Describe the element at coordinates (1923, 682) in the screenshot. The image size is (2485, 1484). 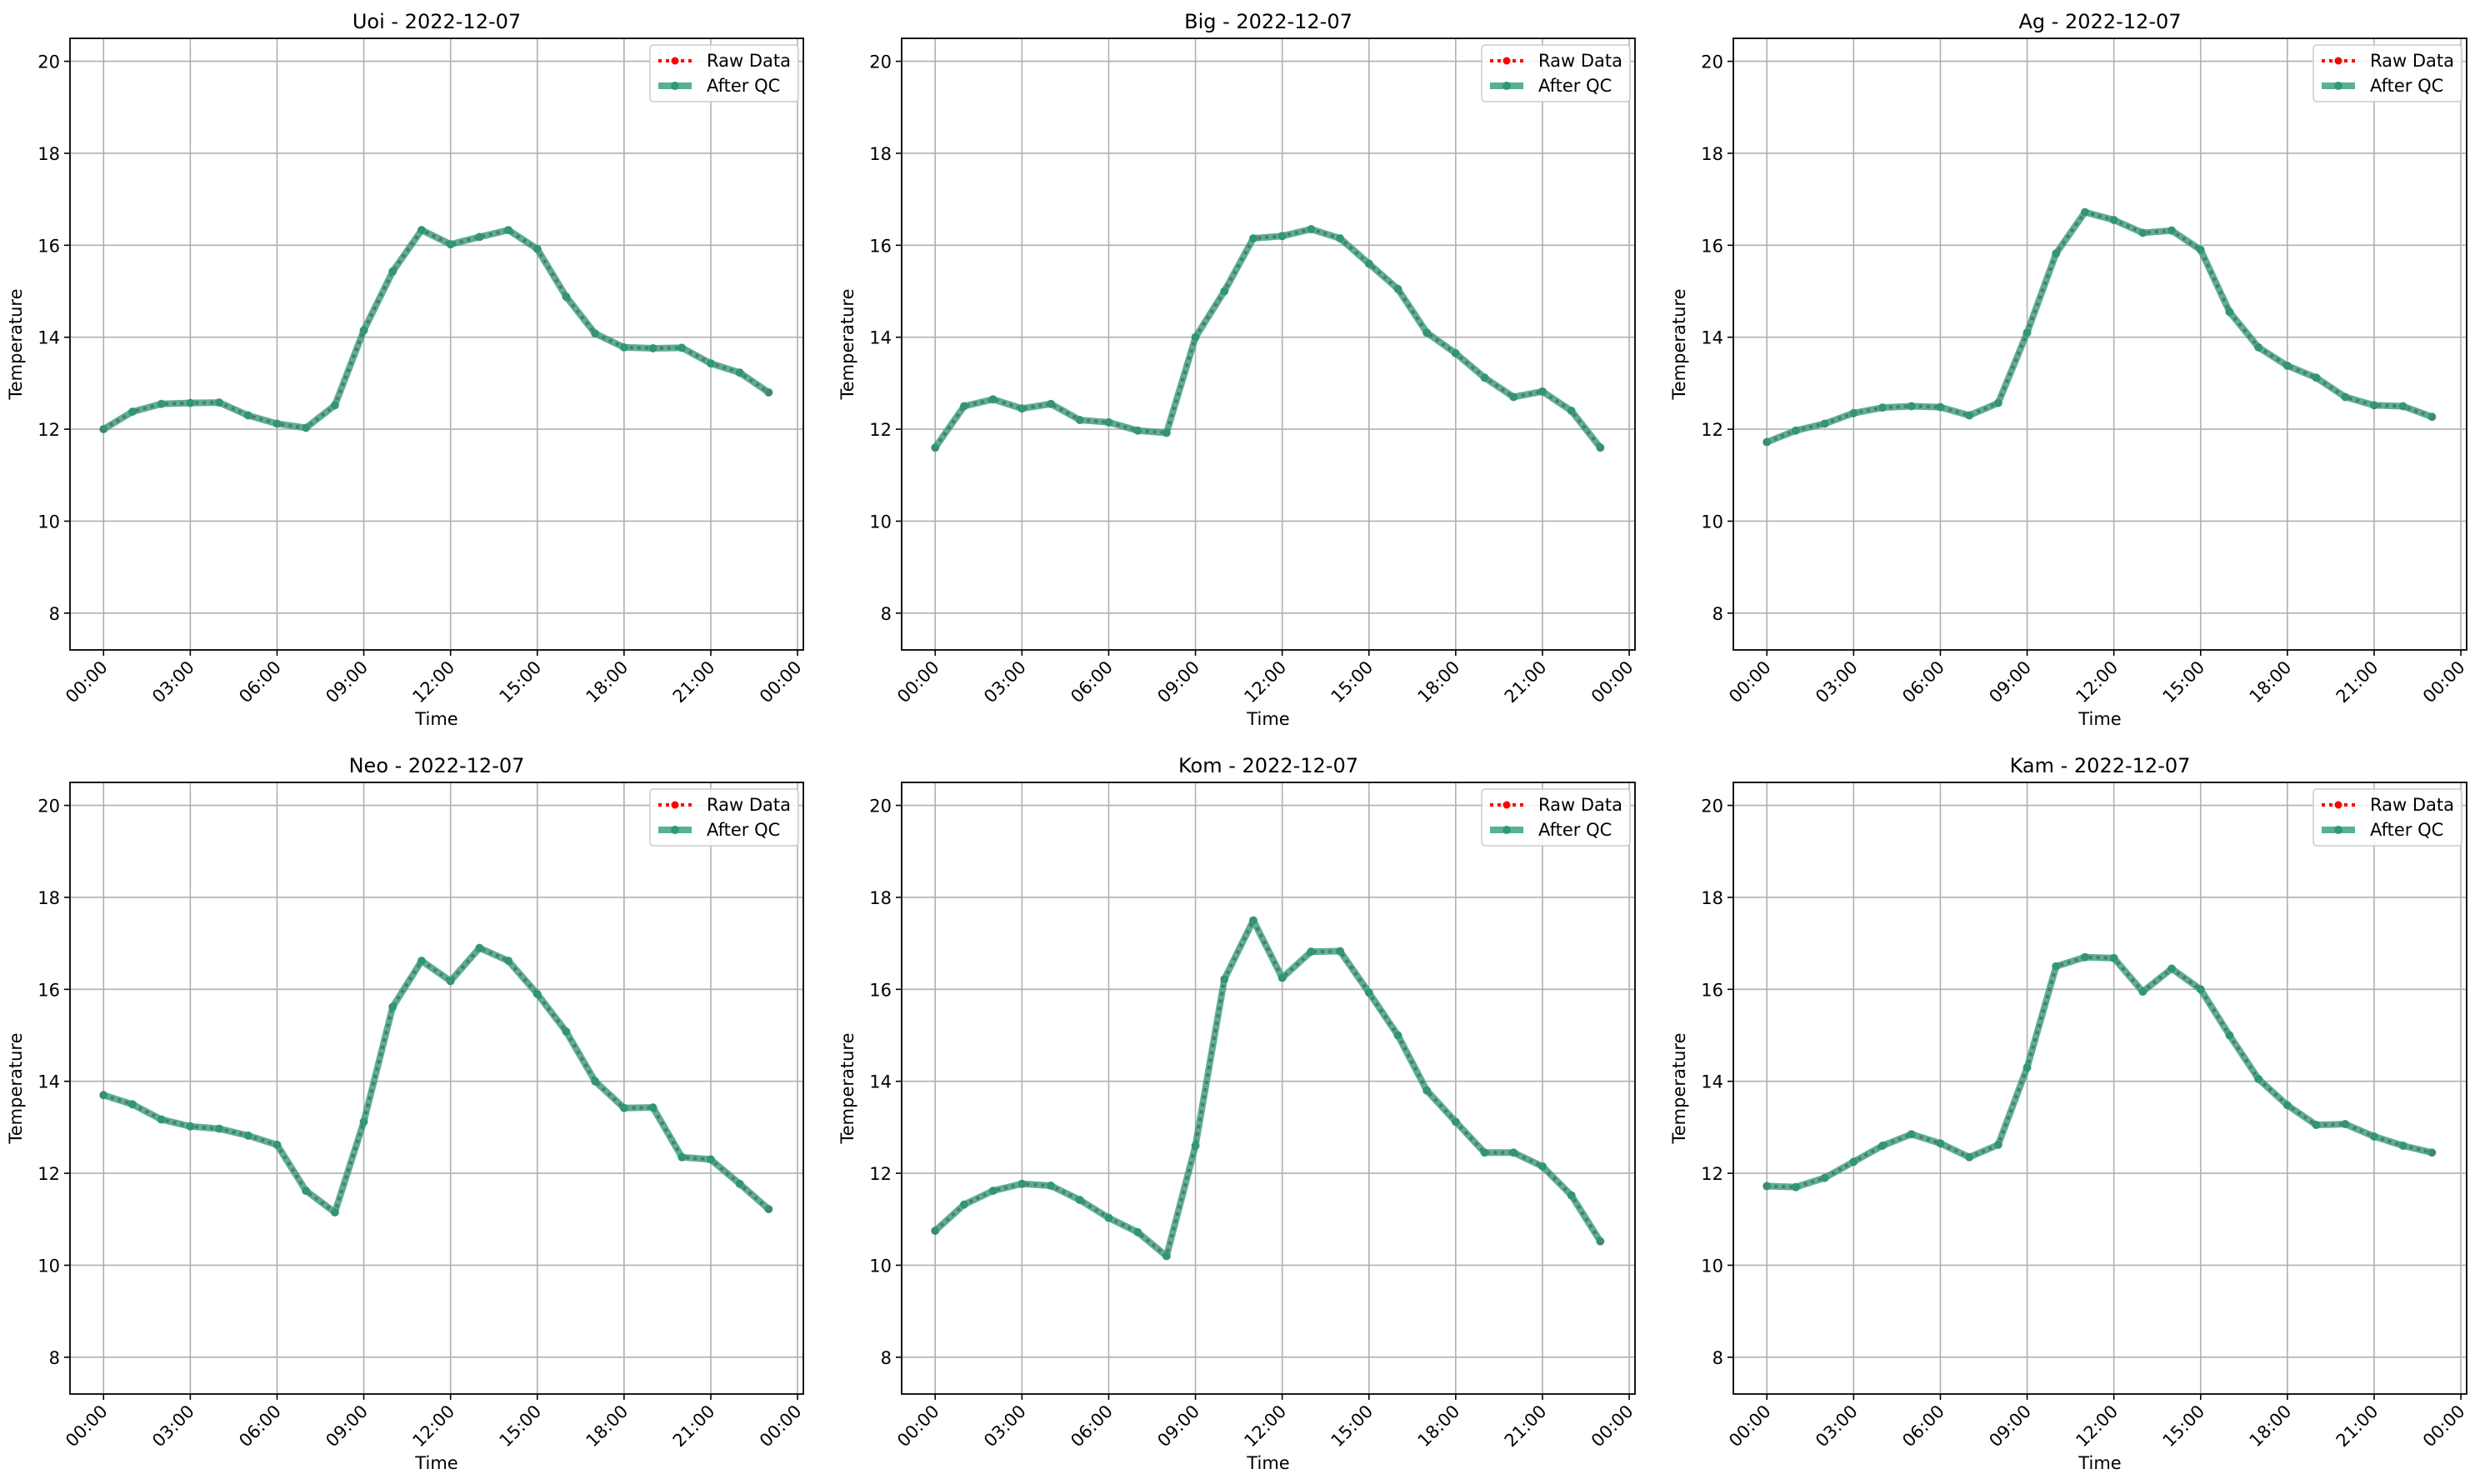
I see `x-tick-label: 06:00` at that location.